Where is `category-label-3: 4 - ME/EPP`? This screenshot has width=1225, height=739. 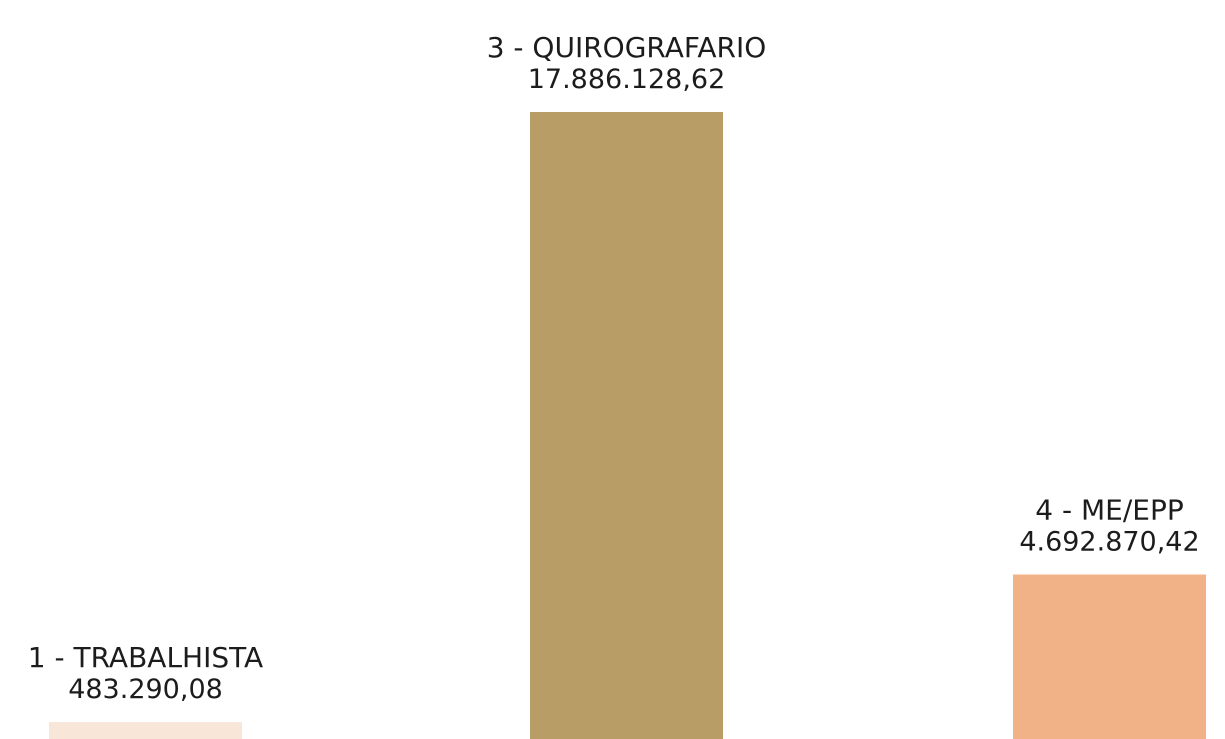
category-label-3: 4 - ME/EPP is located at coordinates (1109, 509).